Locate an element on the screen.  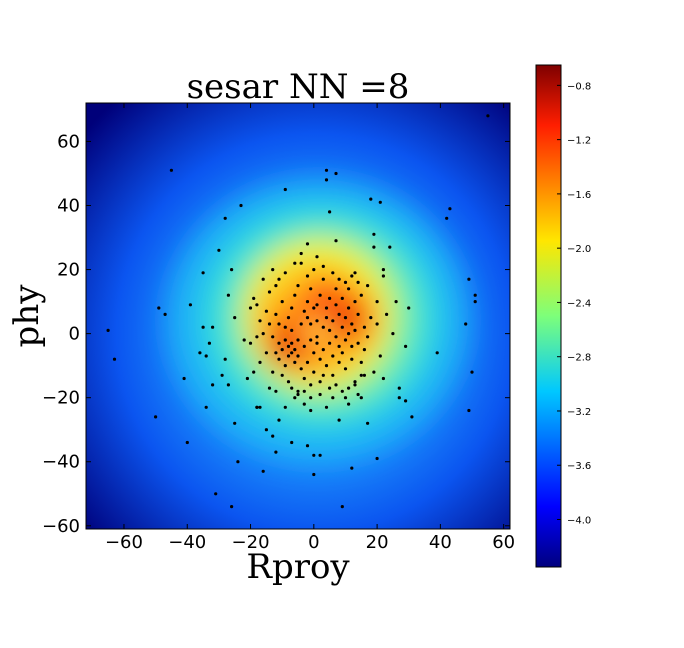
x-tick-label: −60 is located at coordinates (124, 542).